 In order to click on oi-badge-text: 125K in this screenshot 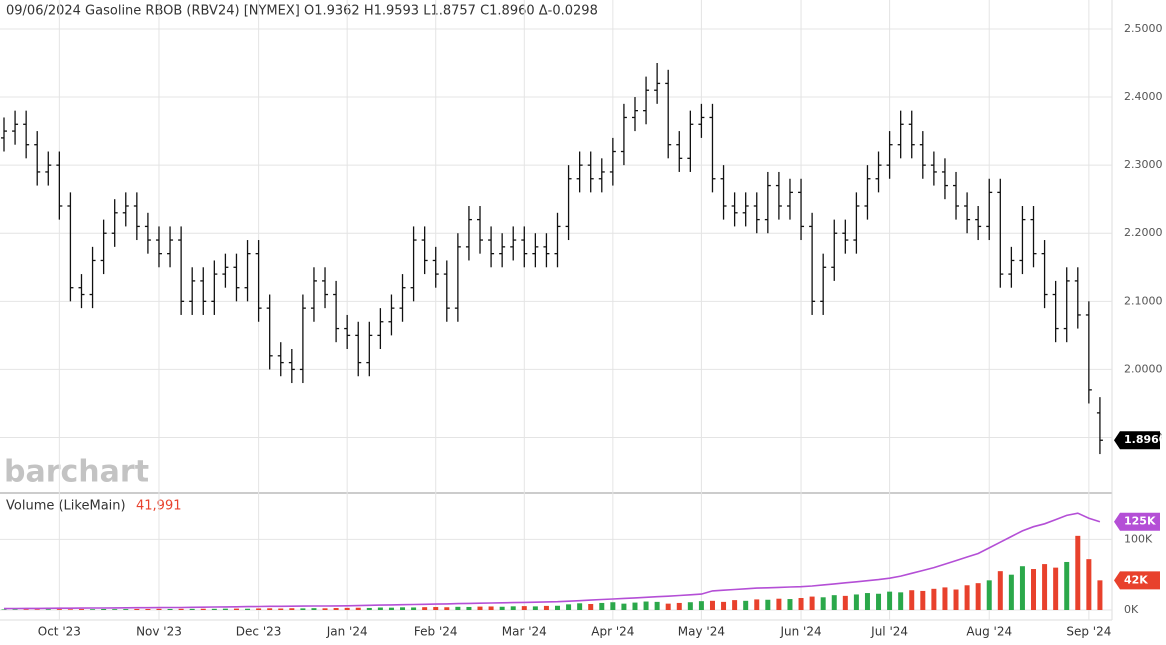, I will do `click(1140, 521)`.